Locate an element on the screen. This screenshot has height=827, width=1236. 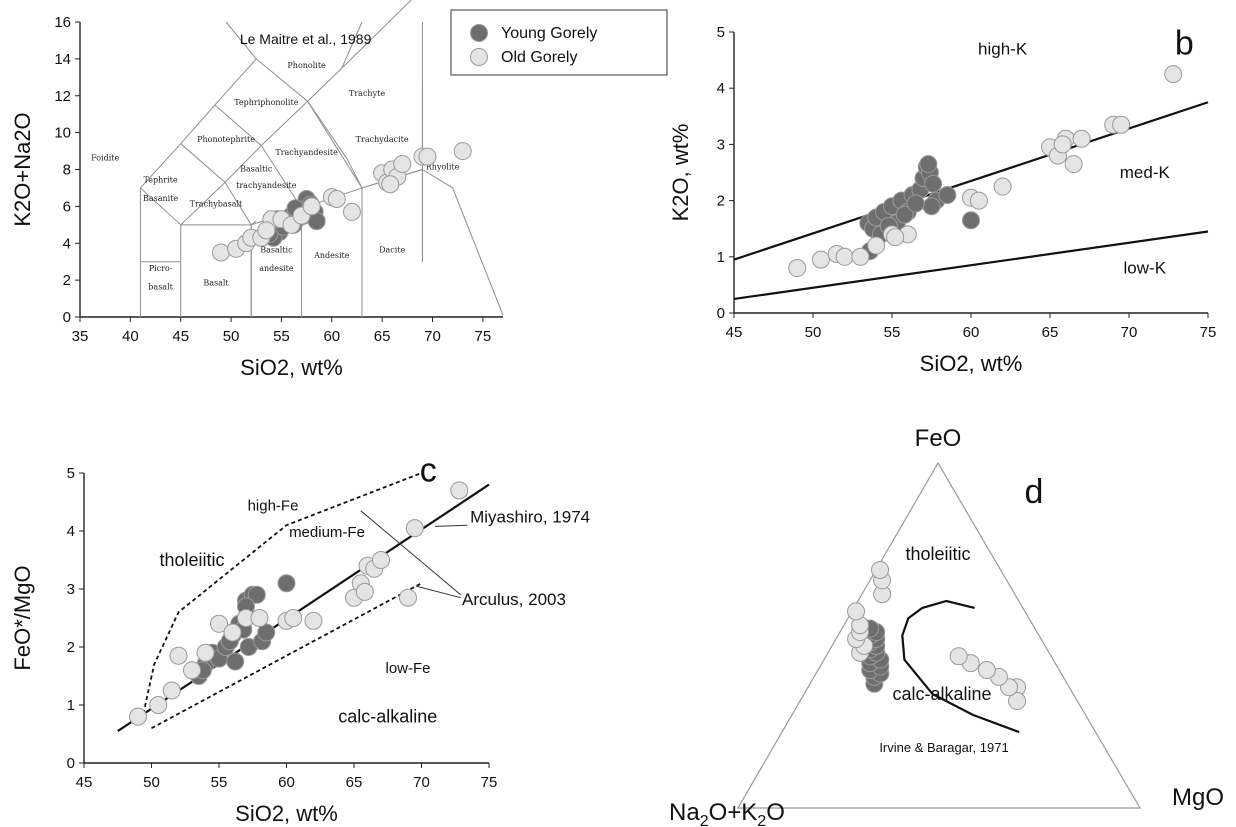
x-tick-label: 50 is located at coordinates (813, 332).